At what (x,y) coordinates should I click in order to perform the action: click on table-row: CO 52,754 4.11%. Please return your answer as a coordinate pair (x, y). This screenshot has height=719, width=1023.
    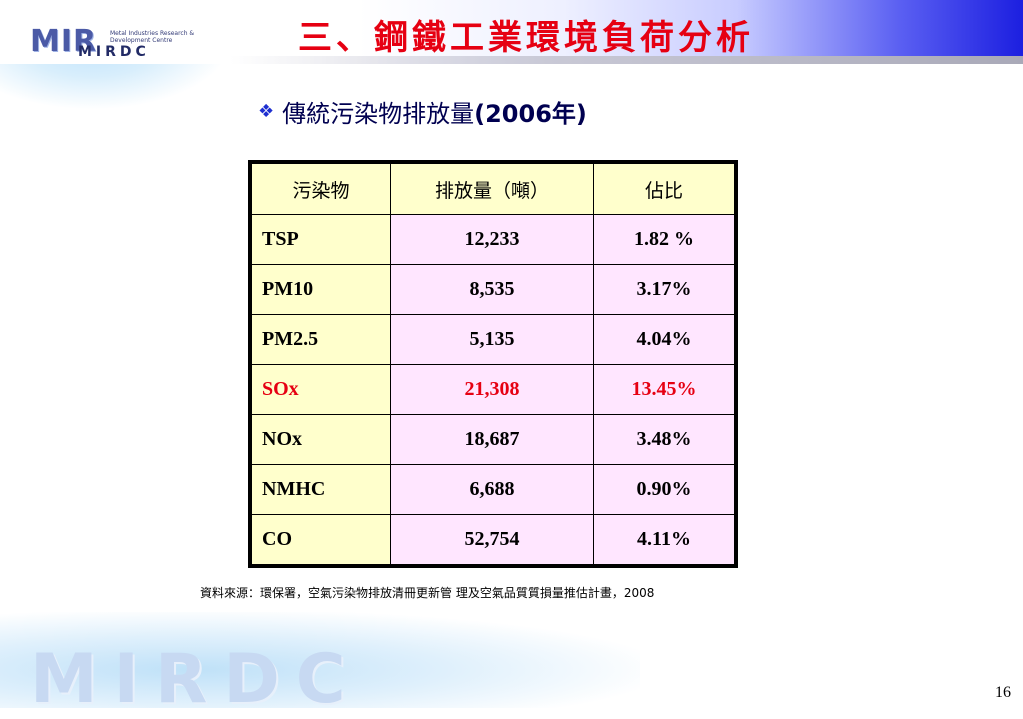
    Looking at the image, I should click on (493, 539).